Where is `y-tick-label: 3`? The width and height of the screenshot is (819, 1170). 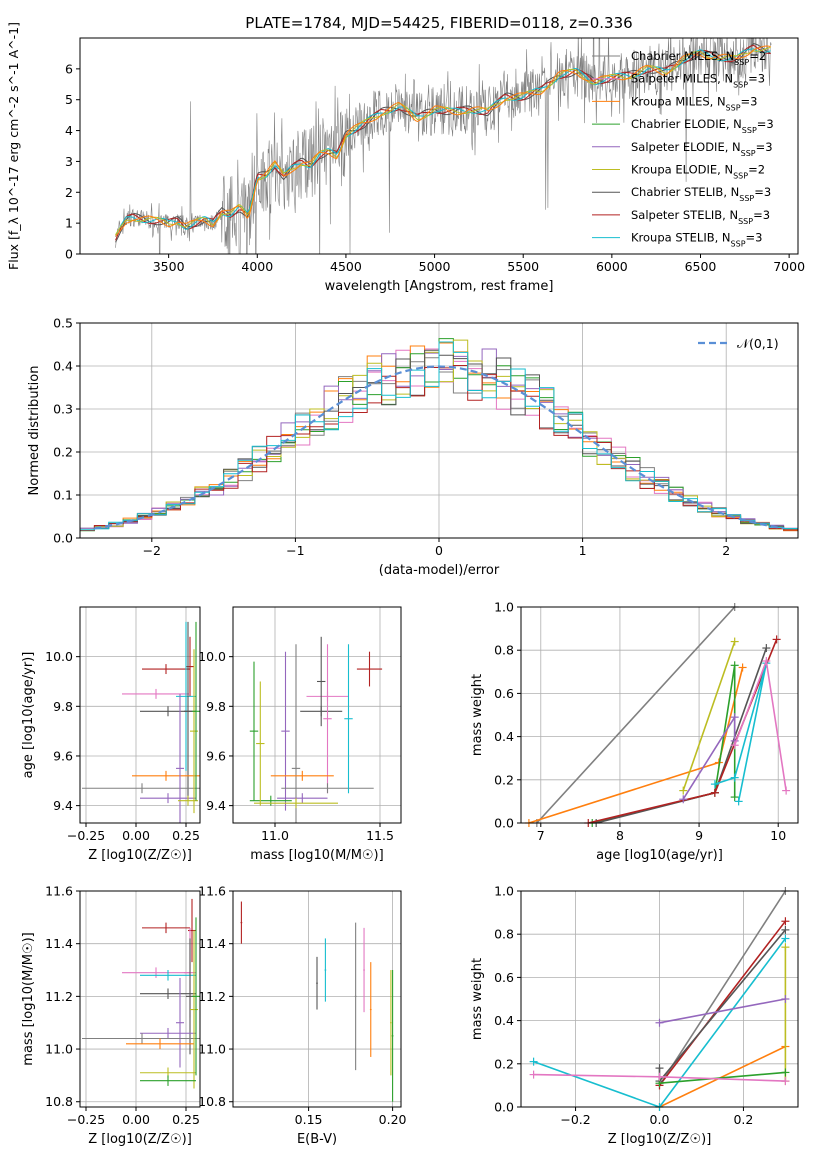
y-tick-label: 3 is located at coordinates (69, 161).